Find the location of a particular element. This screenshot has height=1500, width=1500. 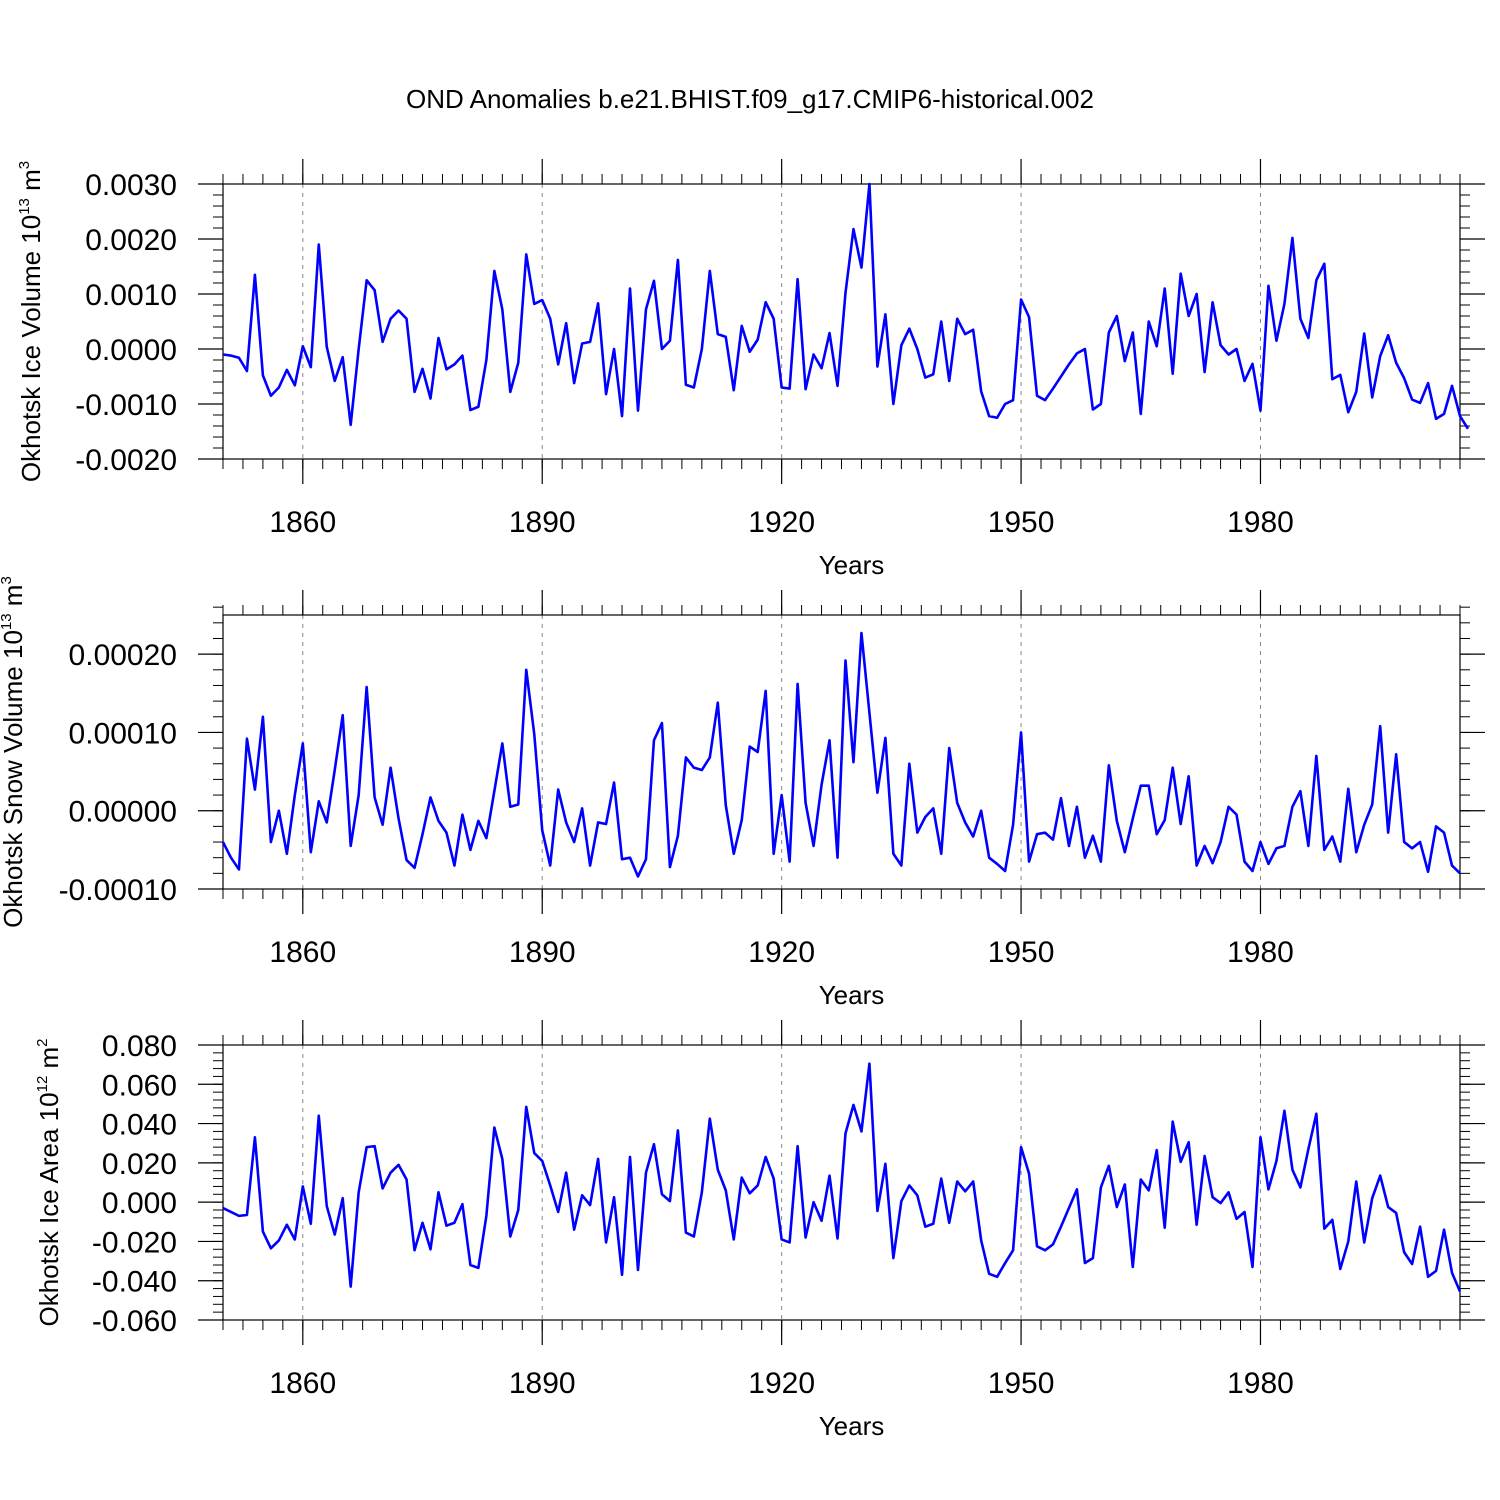

y-tick-label: -0.040 is located at coordinates (134, 1282).